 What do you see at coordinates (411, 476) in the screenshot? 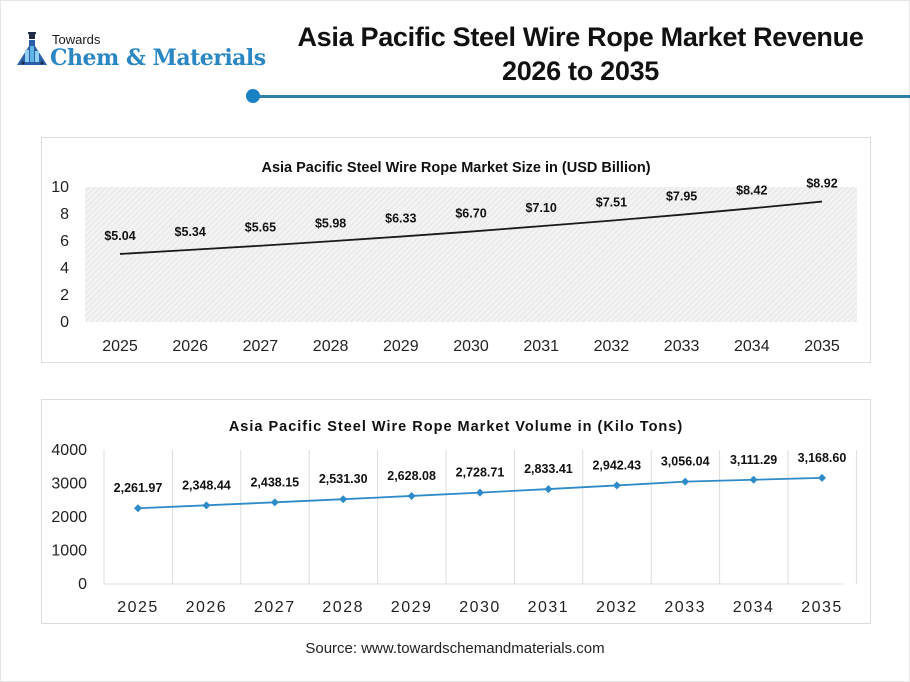
I see `data-label: 2,628.08` at bounding box center [411, 476].